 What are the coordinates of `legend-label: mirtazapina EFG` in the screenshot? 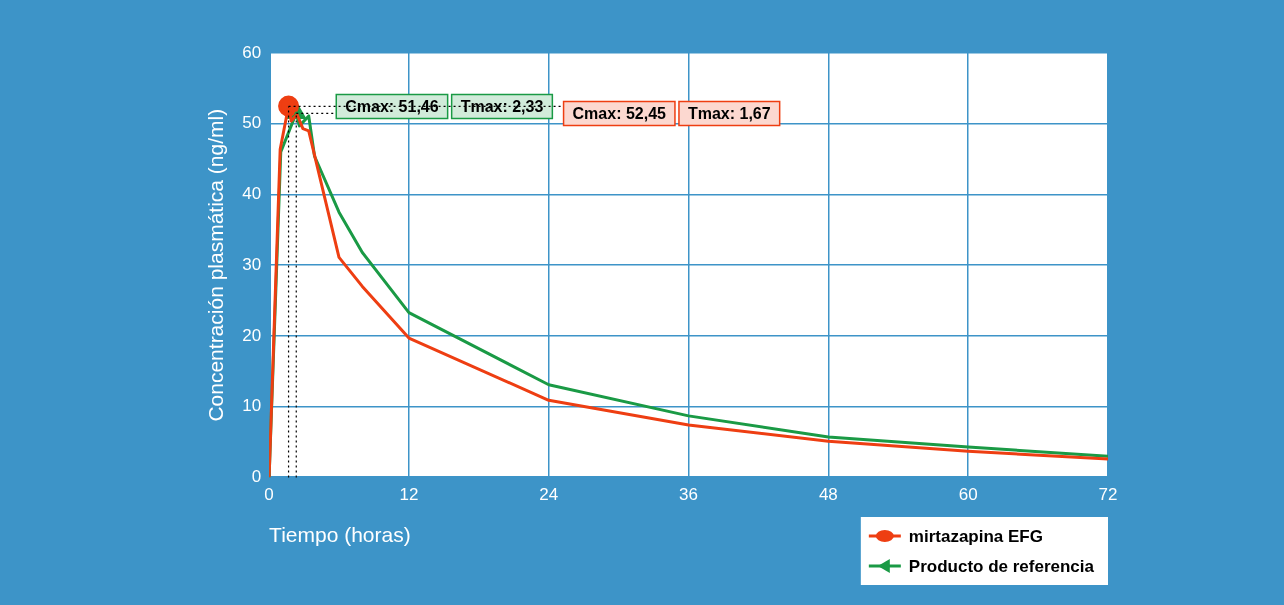 It's located at (975, 536).